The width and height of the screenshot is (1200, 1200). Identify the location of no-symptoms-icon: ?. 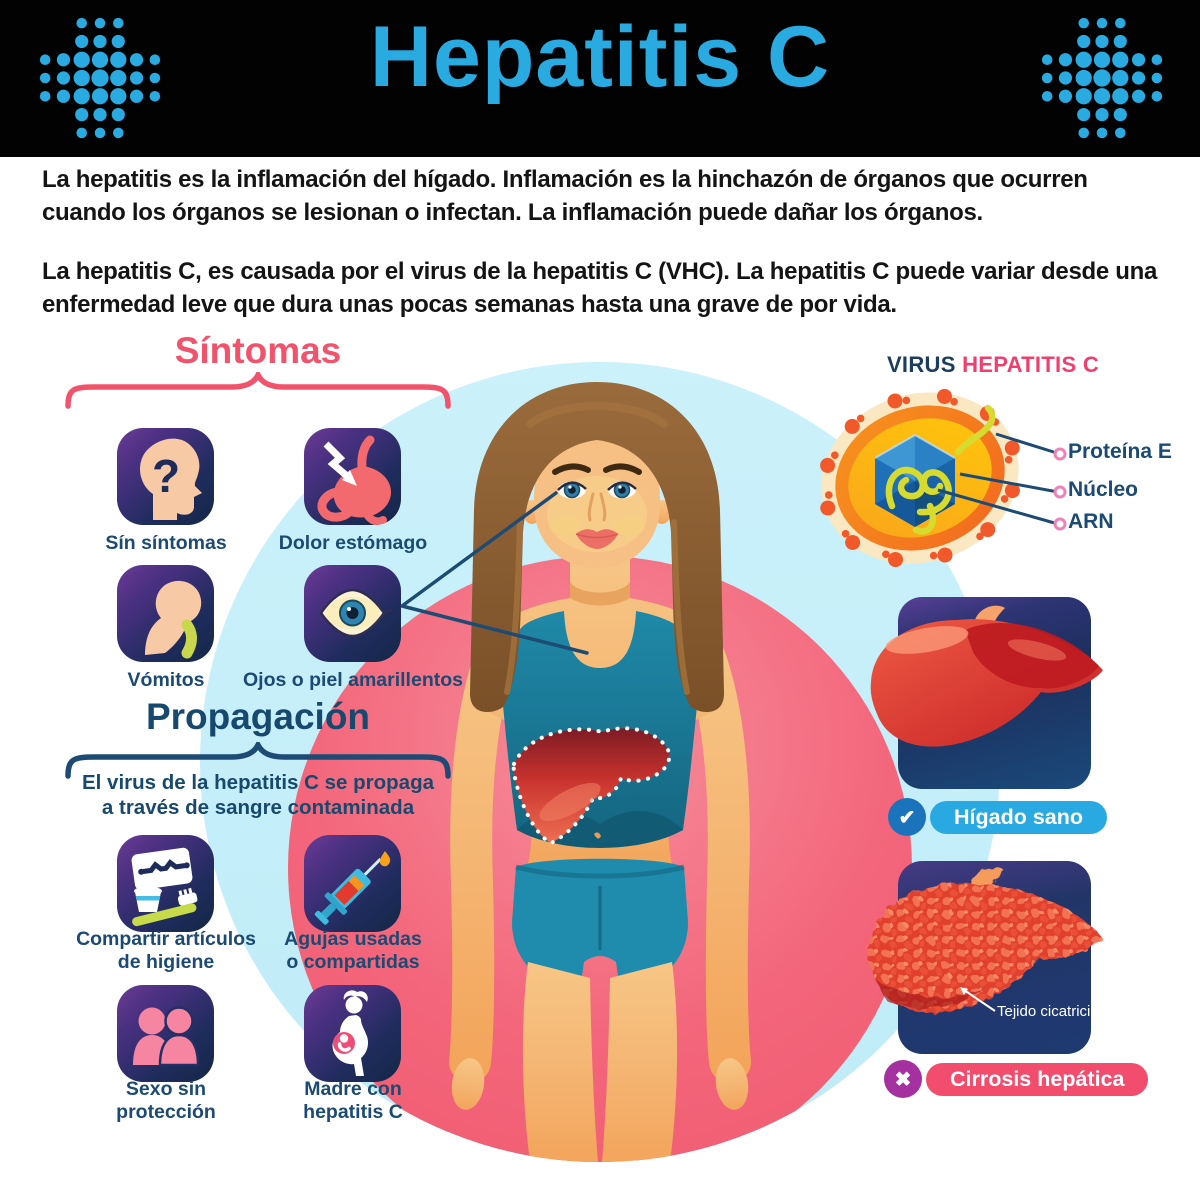
(165, 476).